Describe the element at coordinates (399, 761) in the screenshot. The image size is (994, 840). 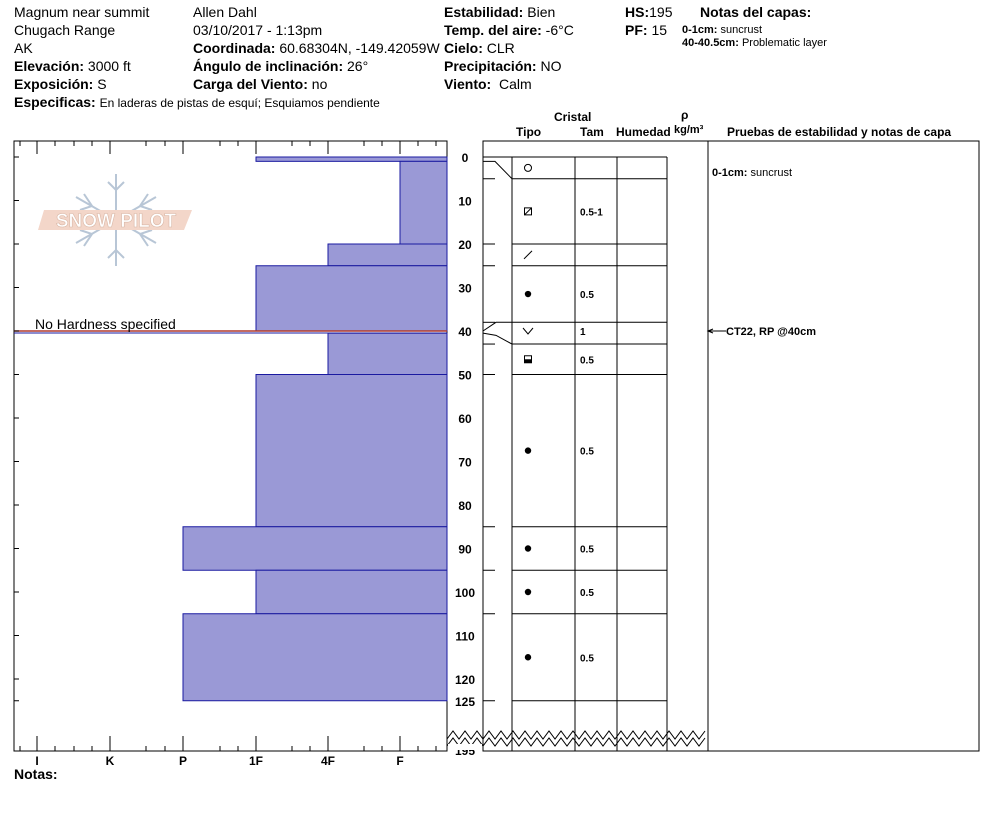
I see `hardness-scale-label-5: F` at that location.